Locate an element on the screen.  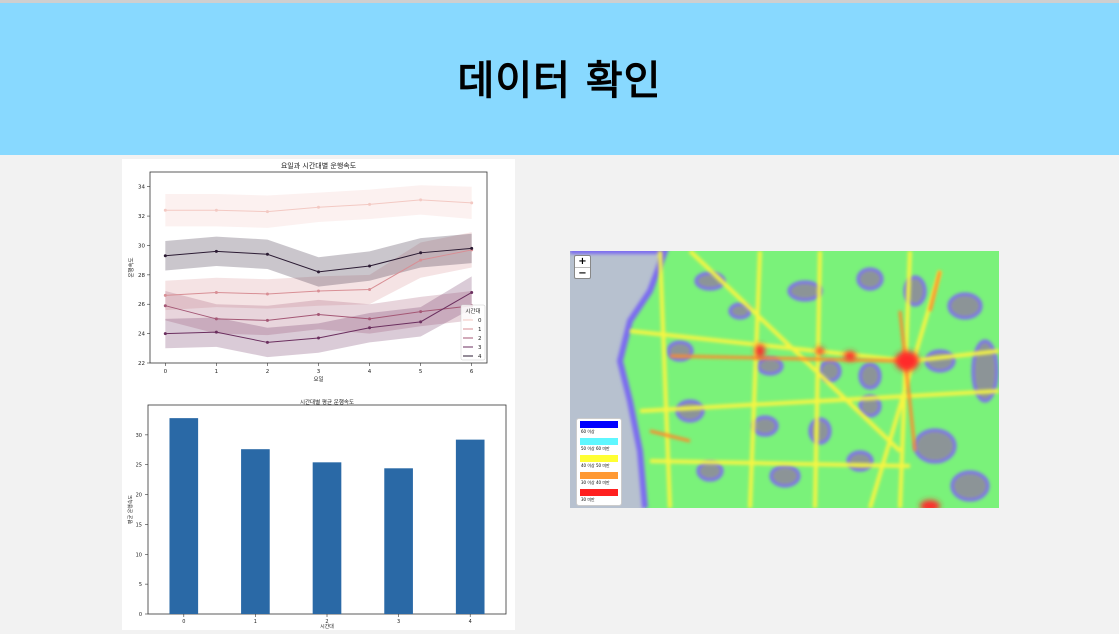
y-axis-label: 운행속도 is located at coordinates (131, 267).